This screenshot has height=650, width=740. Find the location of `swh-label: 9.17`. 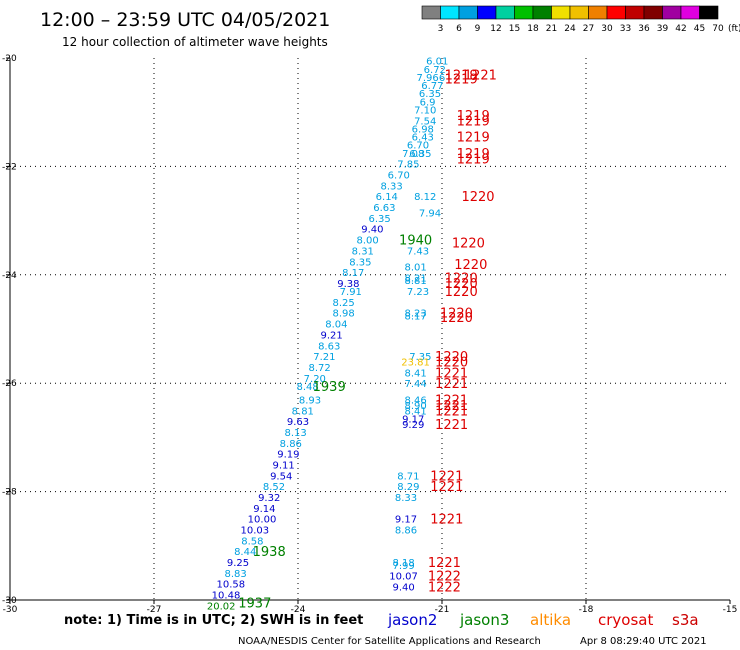

swh-label: 9.17 is located at coordinates (406, 520).